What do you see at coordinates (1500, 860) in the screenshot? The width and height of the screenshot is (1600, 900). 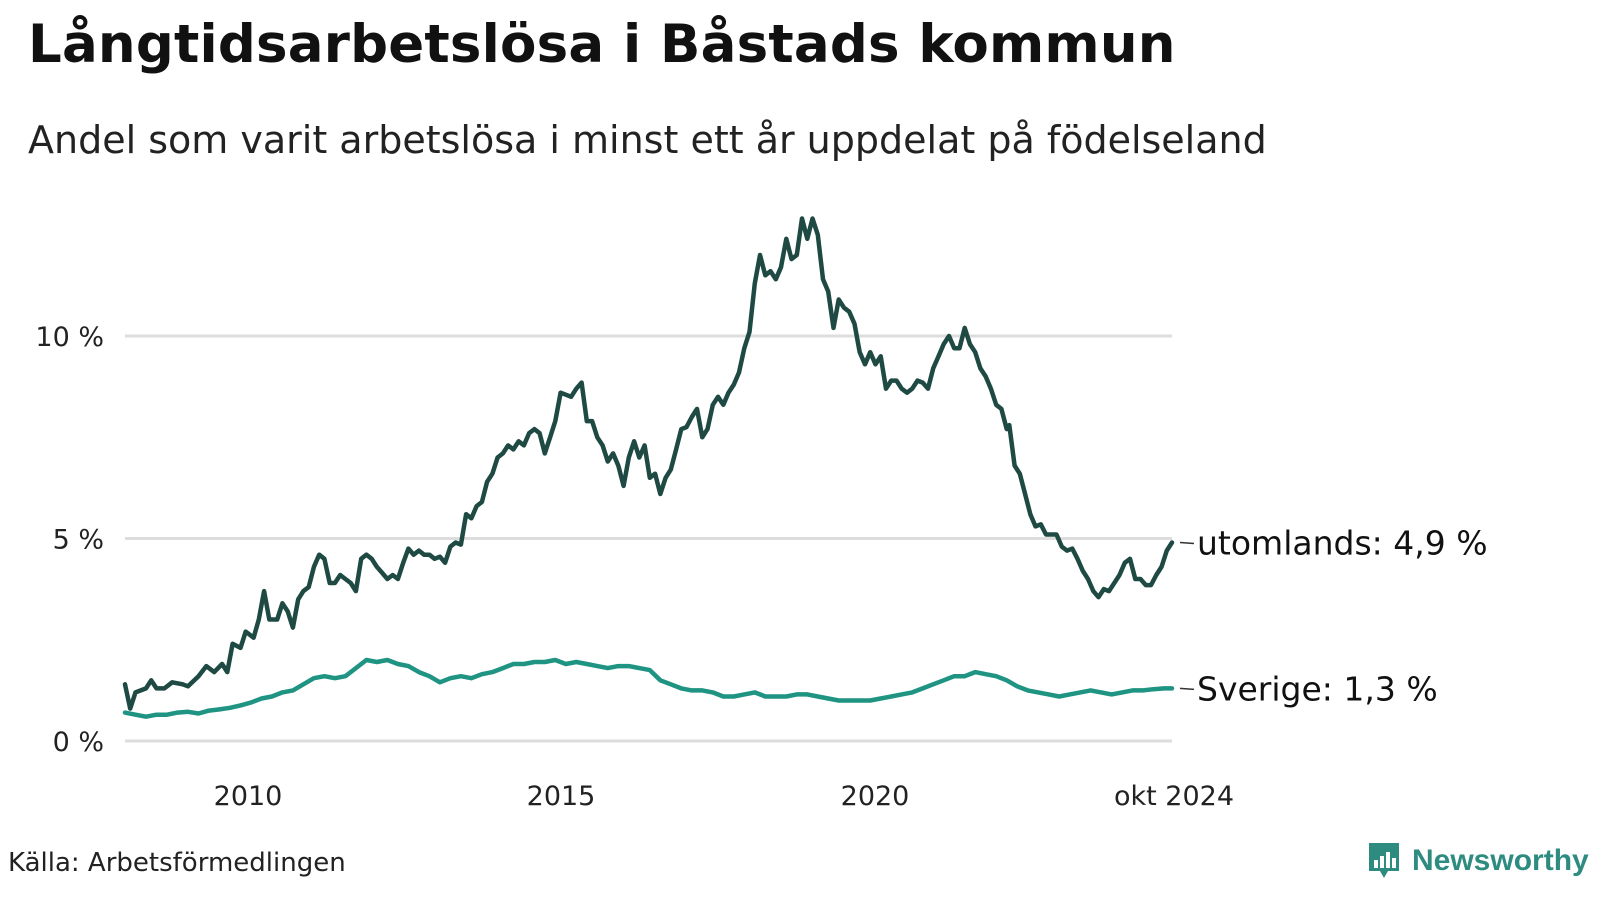 I see `brand-name: Newsworthy` at bounding box center [1500, 860].